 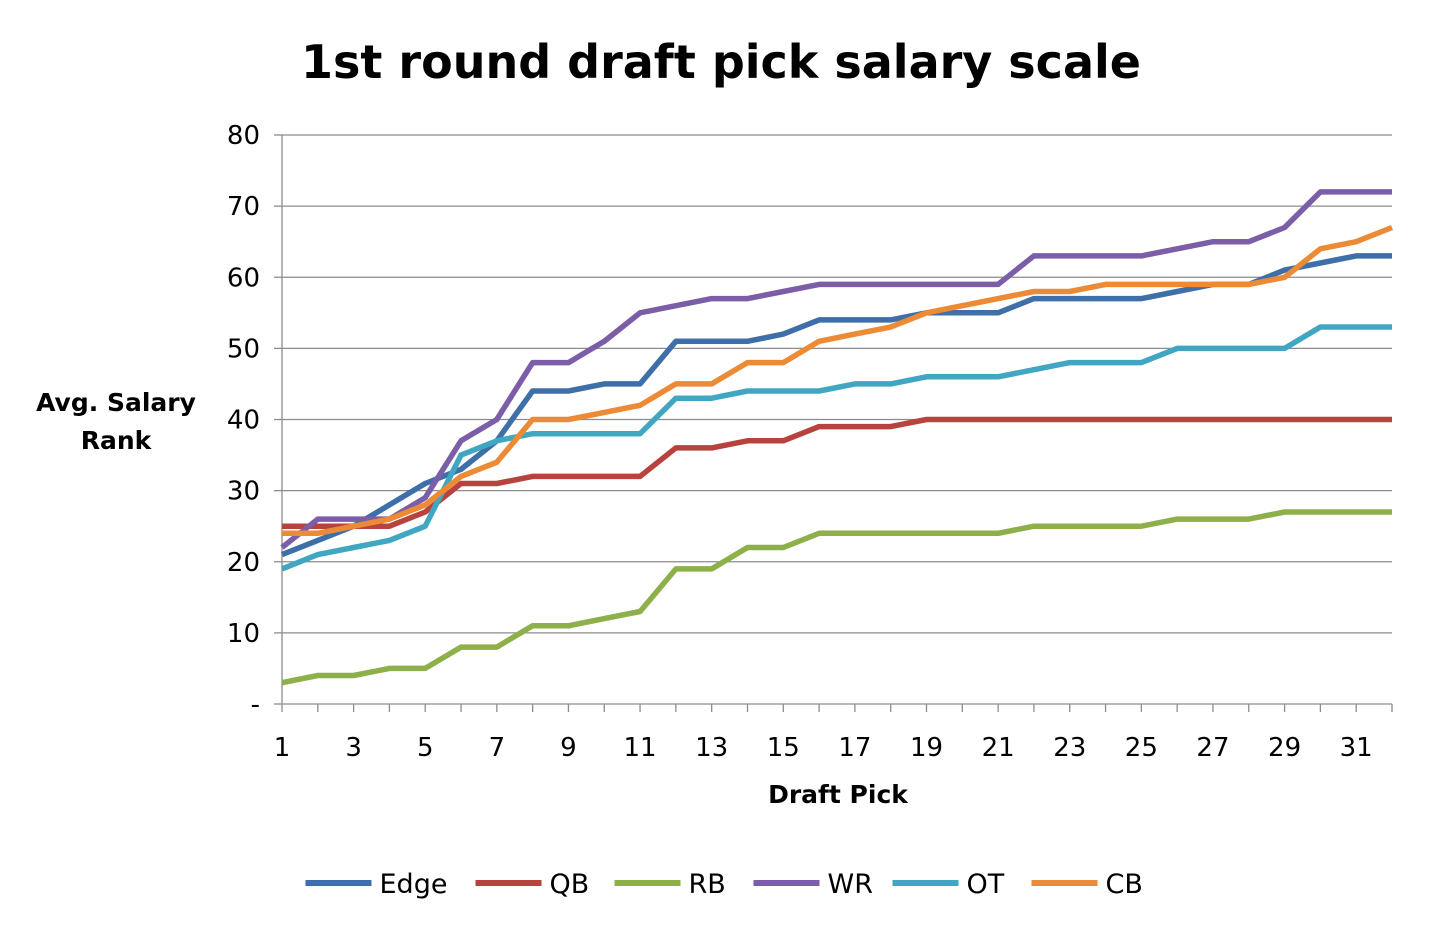 I want to click on legend-item-cb: CB, so click(x=1087, y=884).